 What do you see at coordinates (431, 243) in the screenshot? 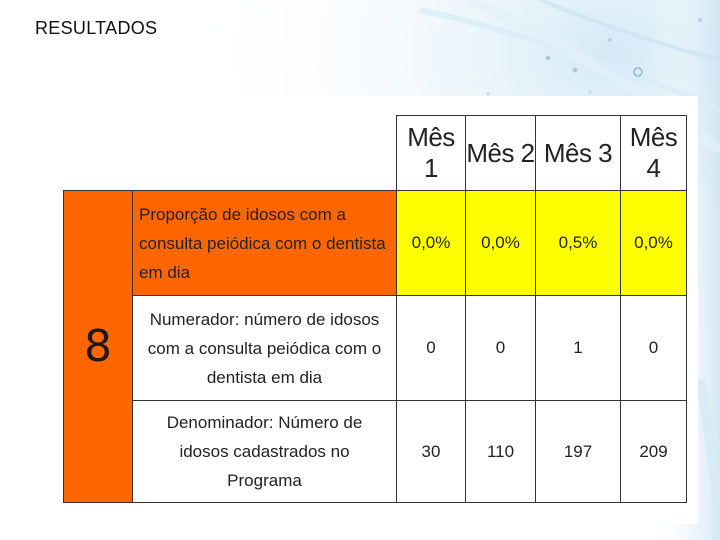
I see `row1-month1-value: 0,0%` at bounding box center [431, 243].